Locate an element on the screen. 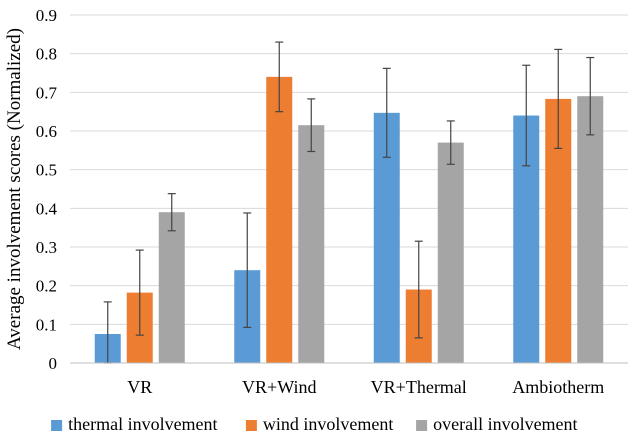 The width and height of the screenshot is (640, 442). legend-label: wind involvement is located at coordinates (328, 424).